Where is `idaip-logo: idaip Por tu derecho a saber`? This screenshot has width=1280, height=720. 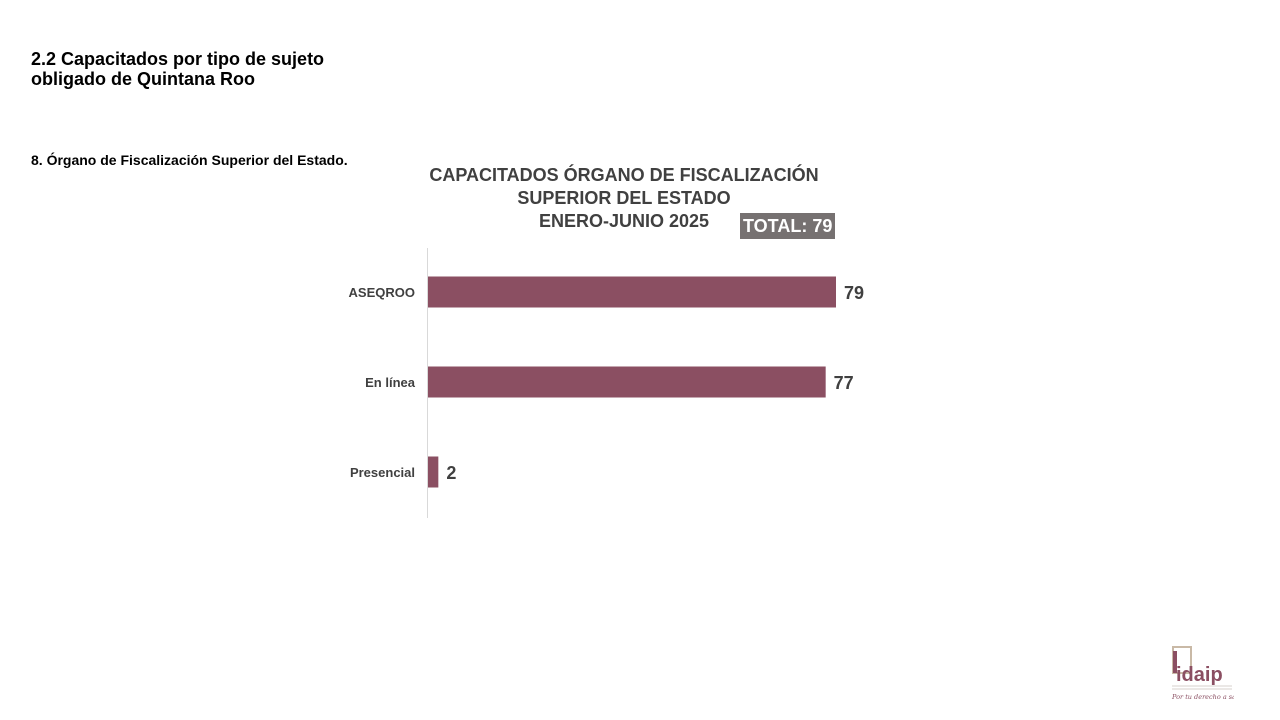 idaip-logo: idaip Por tu derecho a saber is located at coordinates (1202, 673).